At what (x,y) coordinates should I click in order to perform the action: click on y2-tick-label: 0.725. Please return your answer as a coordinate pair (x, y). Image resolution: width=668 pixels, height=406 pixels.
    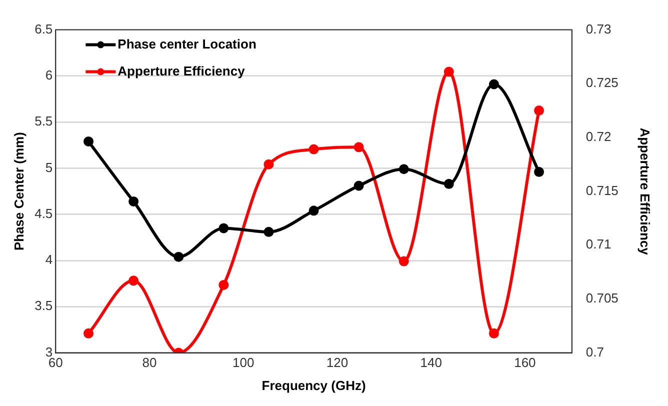
    Looking at the image, I should click on (602, 82).